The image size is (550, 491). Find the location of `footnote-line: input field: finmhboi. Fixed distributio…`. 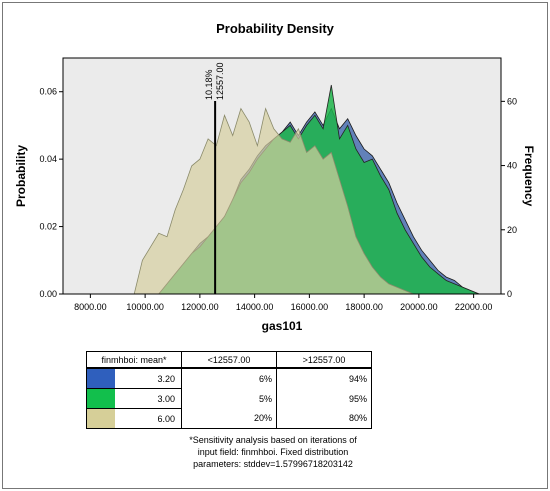

footnote-line: input field: finmhboi. Fixed distributio… is located at coordinates (273, 452).